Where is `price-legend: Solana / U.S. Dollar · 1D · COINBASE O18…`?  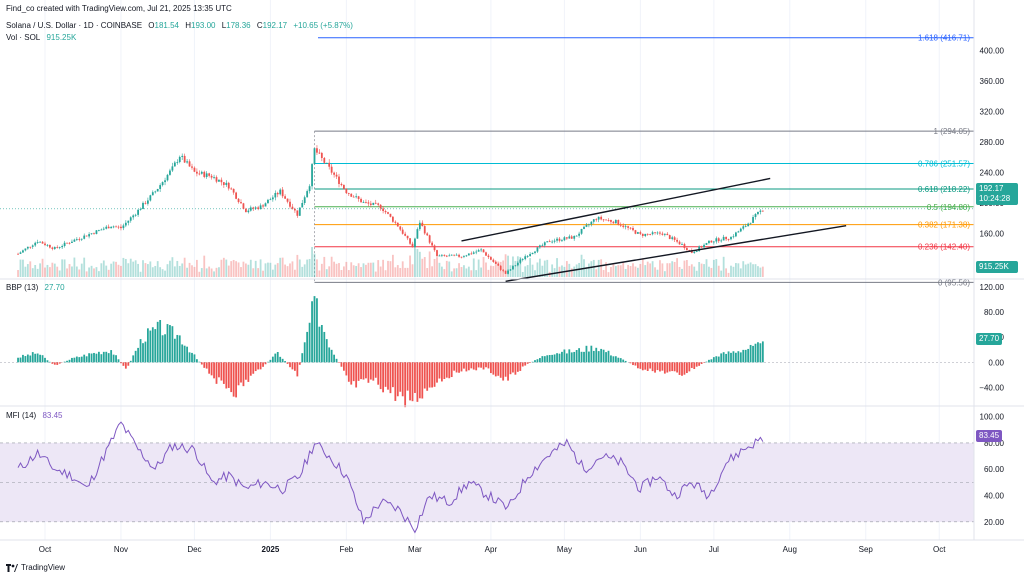
price-legend: Solana / U.S. Dollar · 1D · COINBASE O18… is located at coordinates (181, 25).